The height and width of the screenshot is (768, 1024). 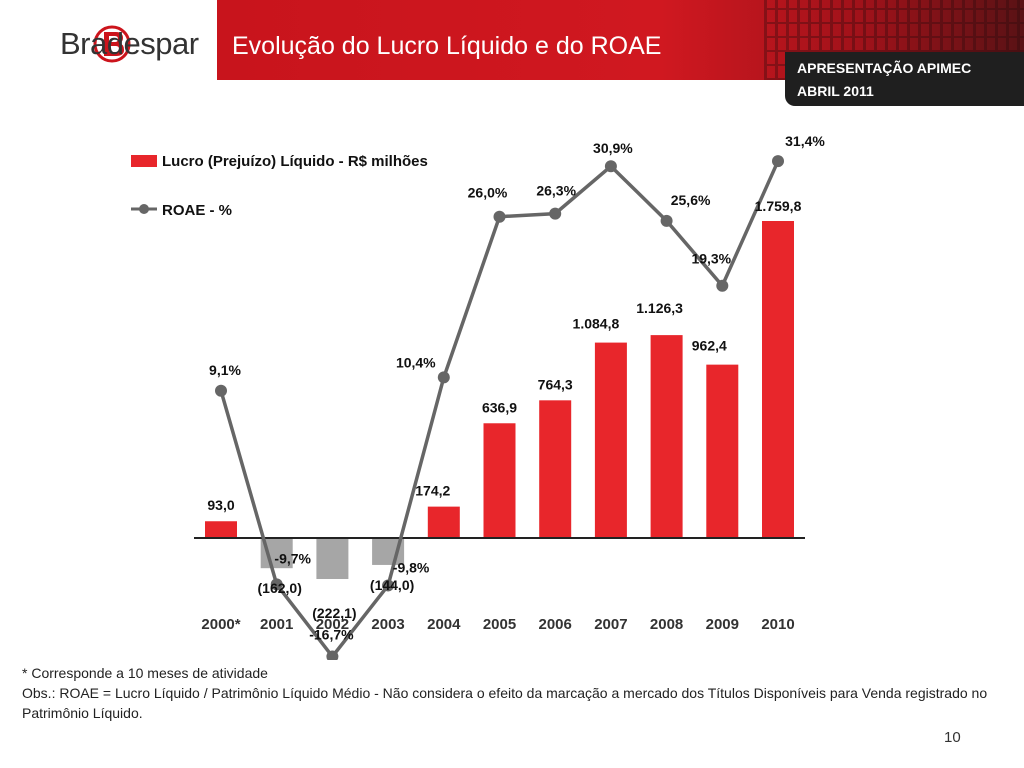 What do you see at coordinates (220, 505) in the screenshot?
I see `profit-value-label: 93,0` at bounding box center [220, 505].